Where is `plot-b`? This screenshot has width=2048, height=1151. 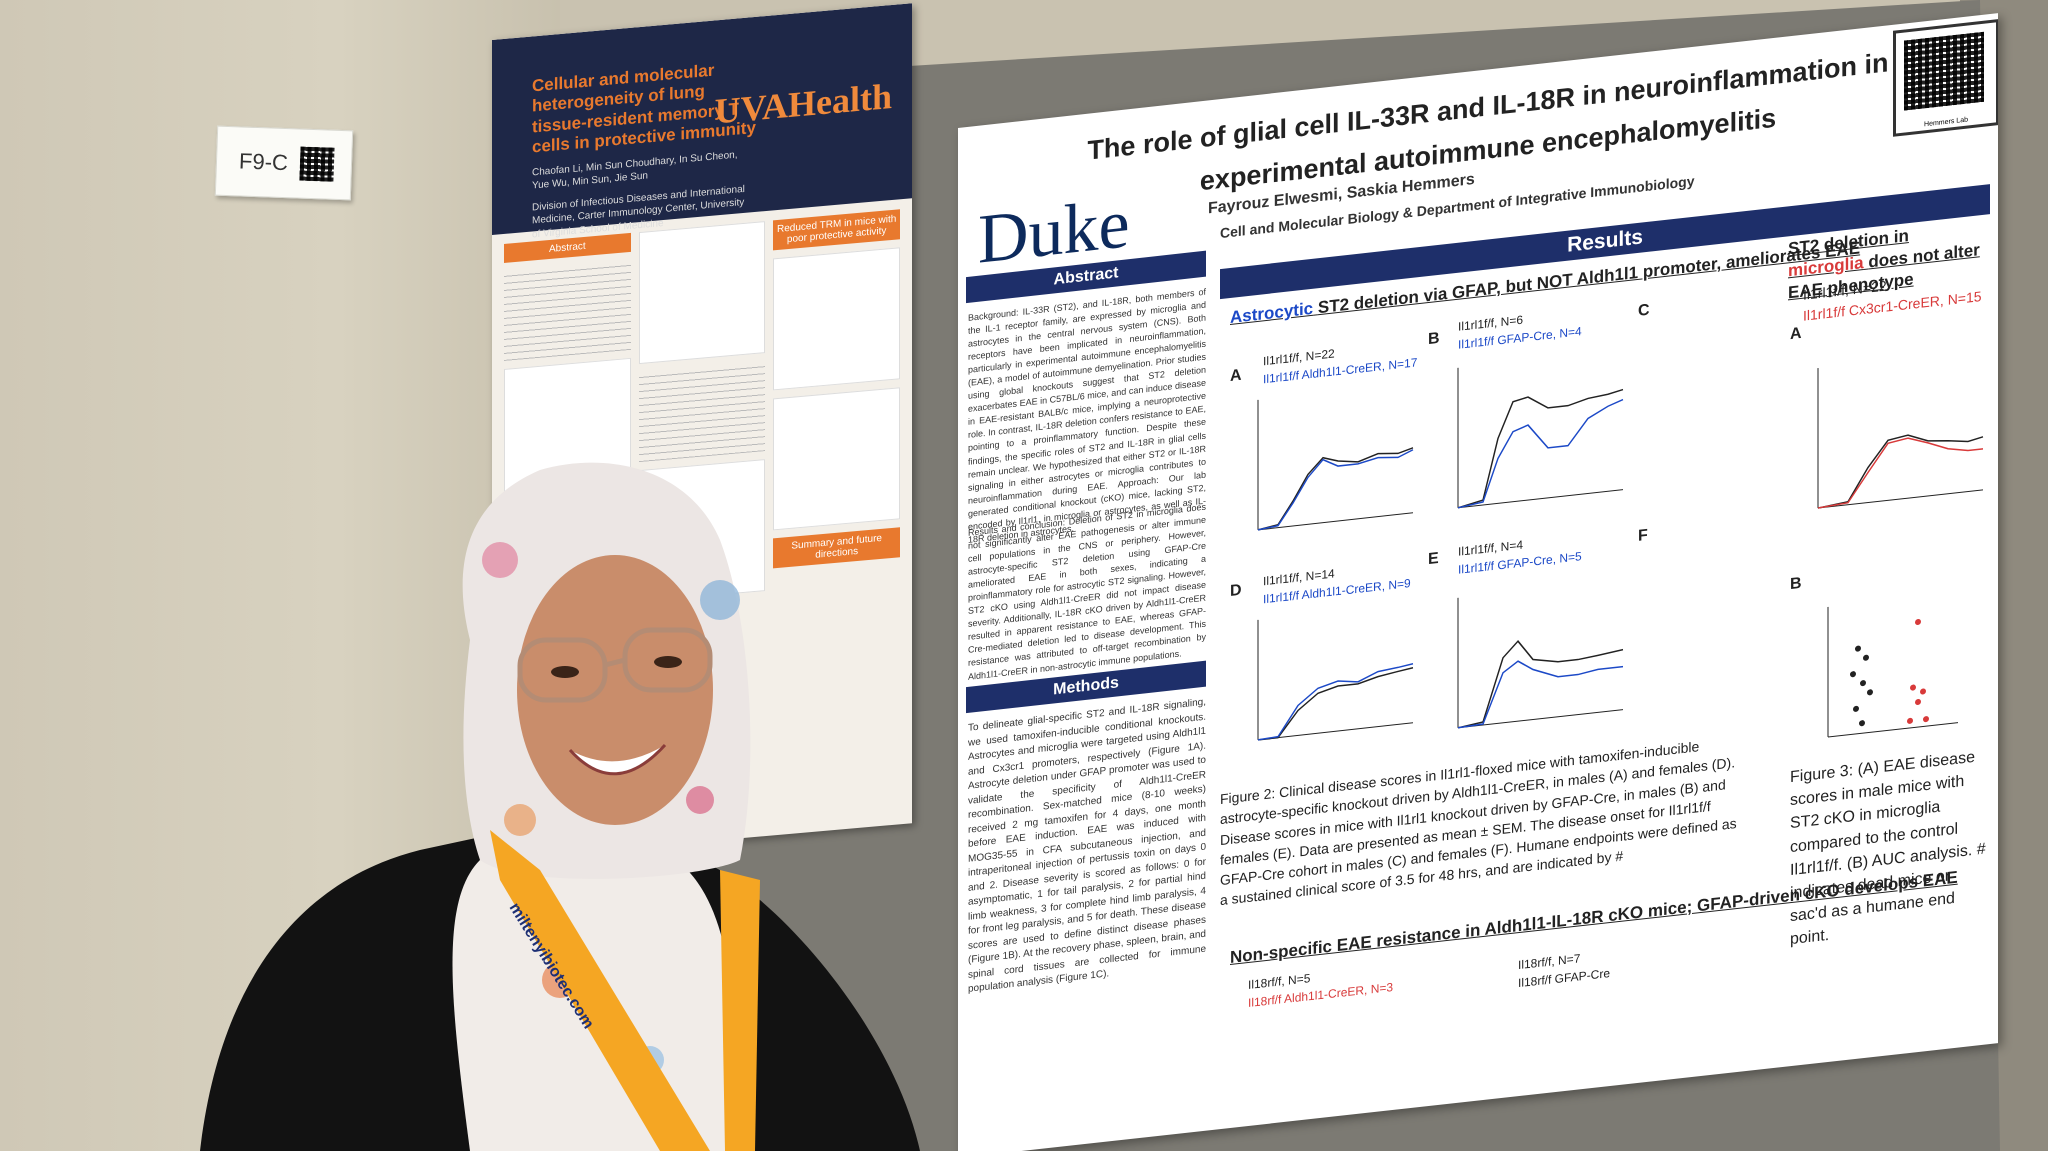
plot-b is located at coordinates (1540, 438).